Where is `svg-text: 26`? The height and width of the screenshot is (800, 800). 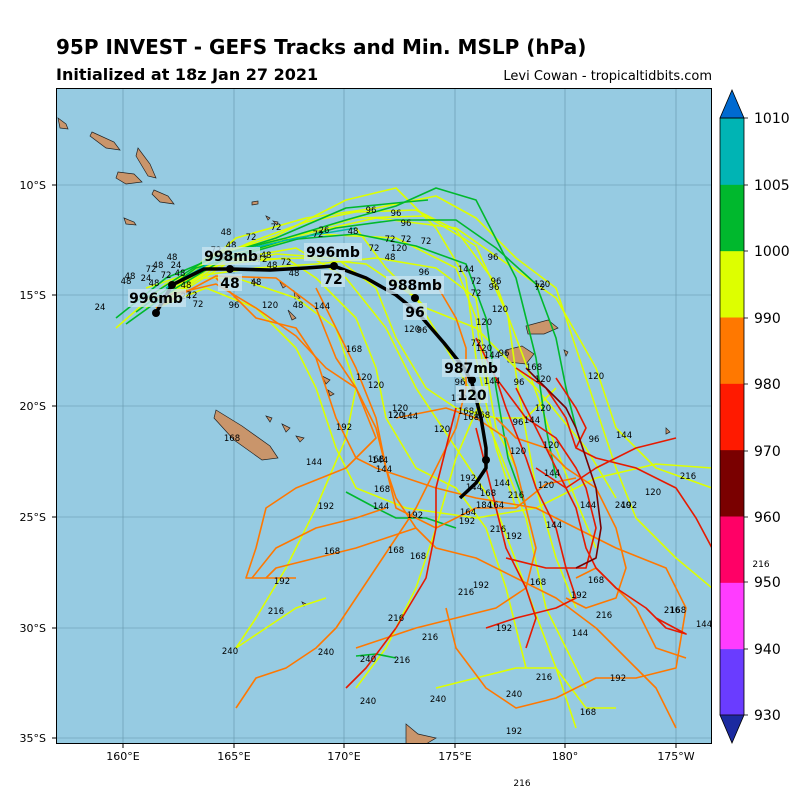
svg-text: 26 is located at coordinates (324, 231).